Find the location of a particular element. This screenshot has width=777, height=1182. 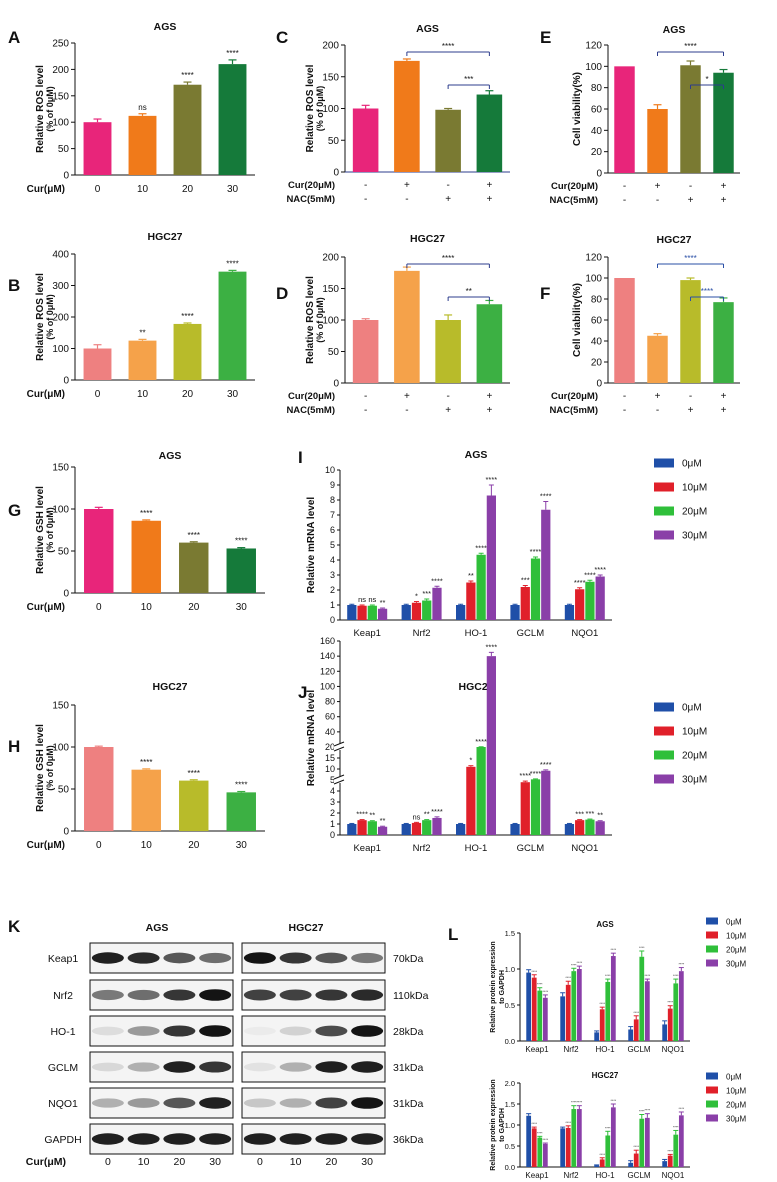

chart-title: AGS is located at coordinates (476, 455).